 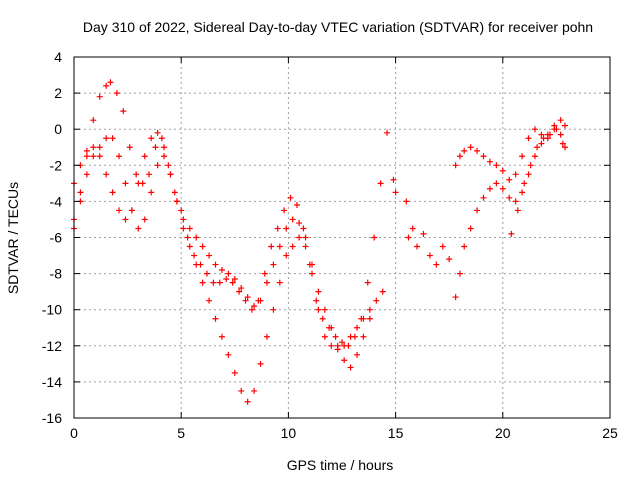 I want to click on x-tick-label: 0, so click(x=74, y=433).